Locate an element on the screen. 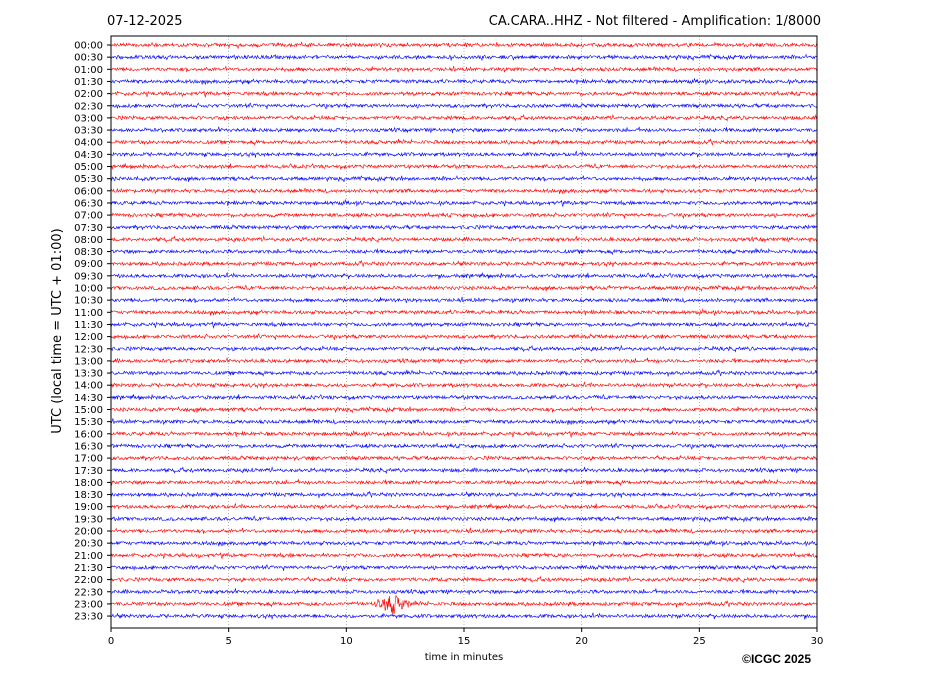  date-label: 07-12-2025 is located at coordinates (145, 21).